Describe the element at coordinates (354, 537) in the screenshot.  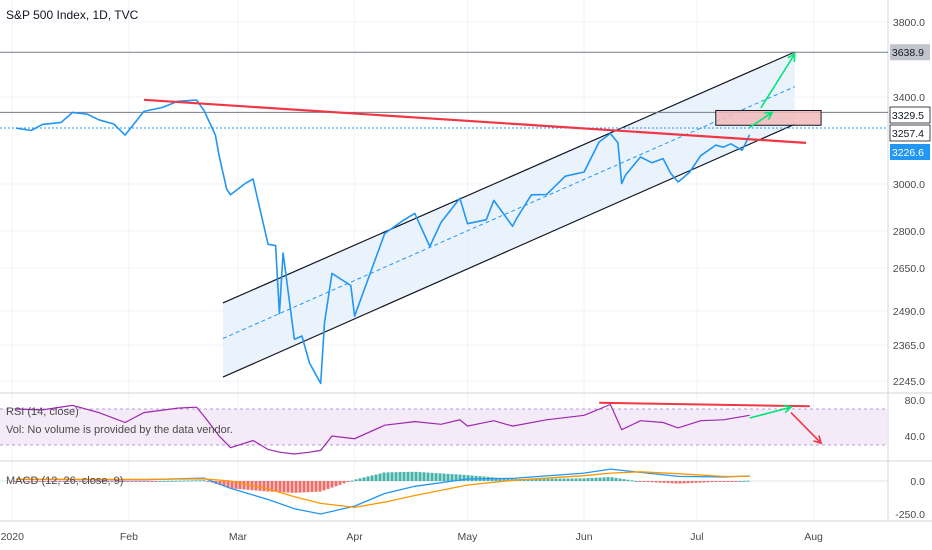
I see `time-tick-label: Apr` at that location.